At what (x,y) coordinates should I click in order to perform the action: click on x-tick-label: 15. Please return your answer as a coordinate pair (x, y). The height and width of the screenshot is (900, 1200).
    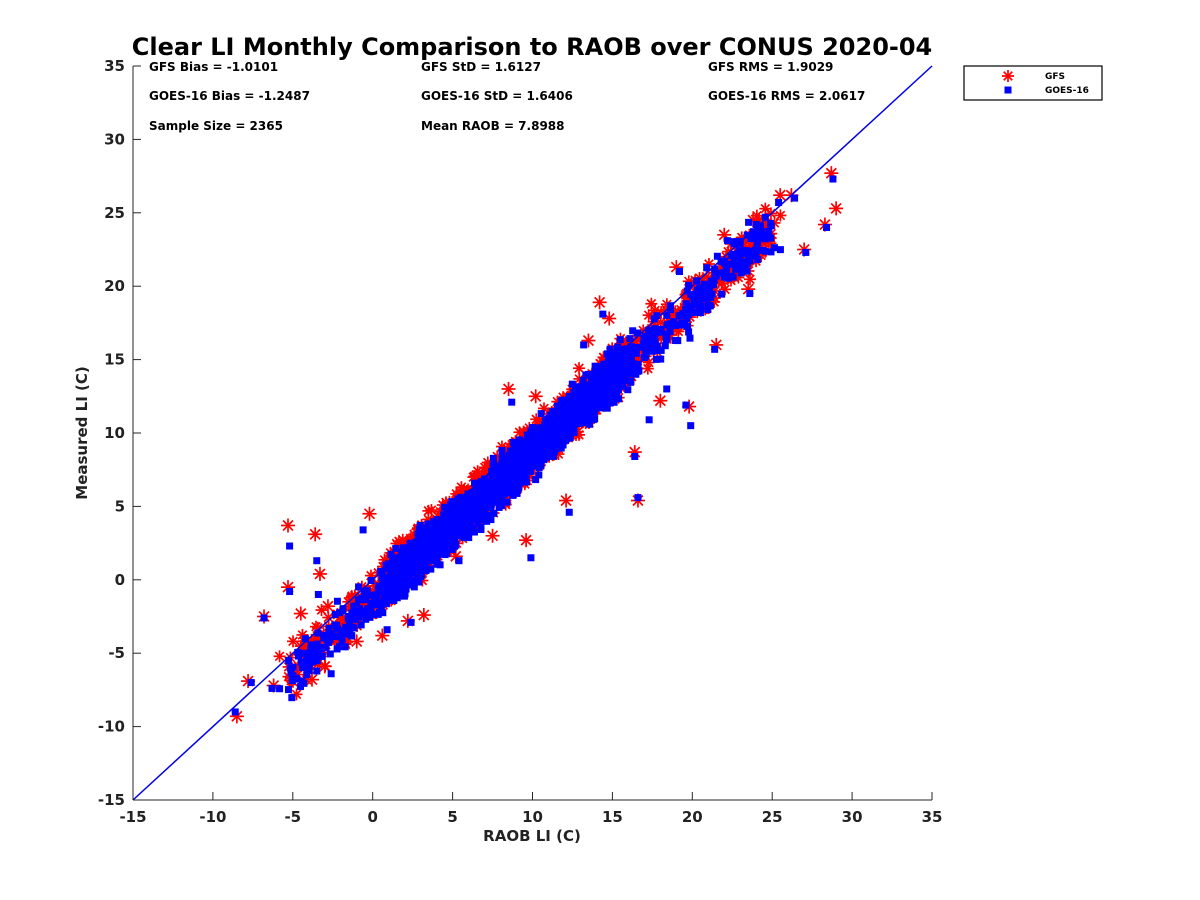
    Looking at the image, I should click on (612, 817).